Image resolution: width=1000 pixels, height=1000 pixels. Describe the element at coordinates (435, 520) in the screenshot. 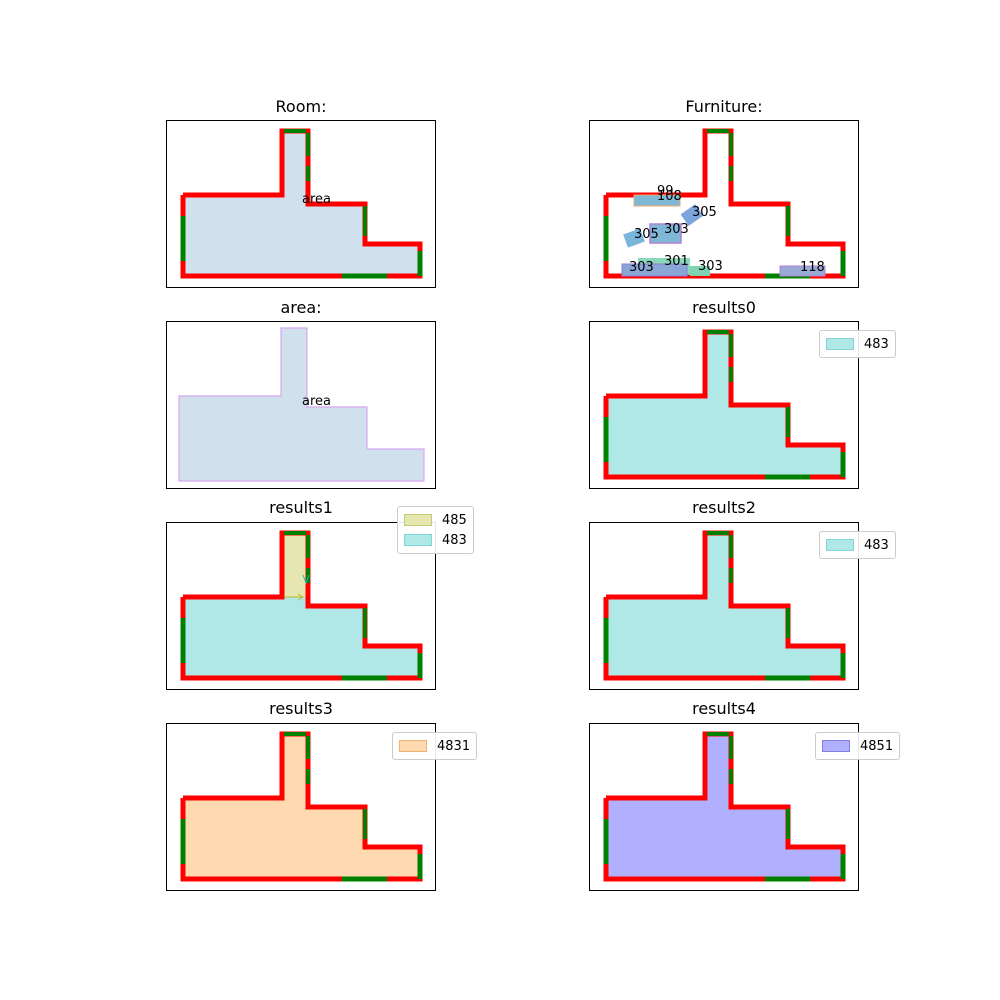

I see `legend-entry: 485` at that location.